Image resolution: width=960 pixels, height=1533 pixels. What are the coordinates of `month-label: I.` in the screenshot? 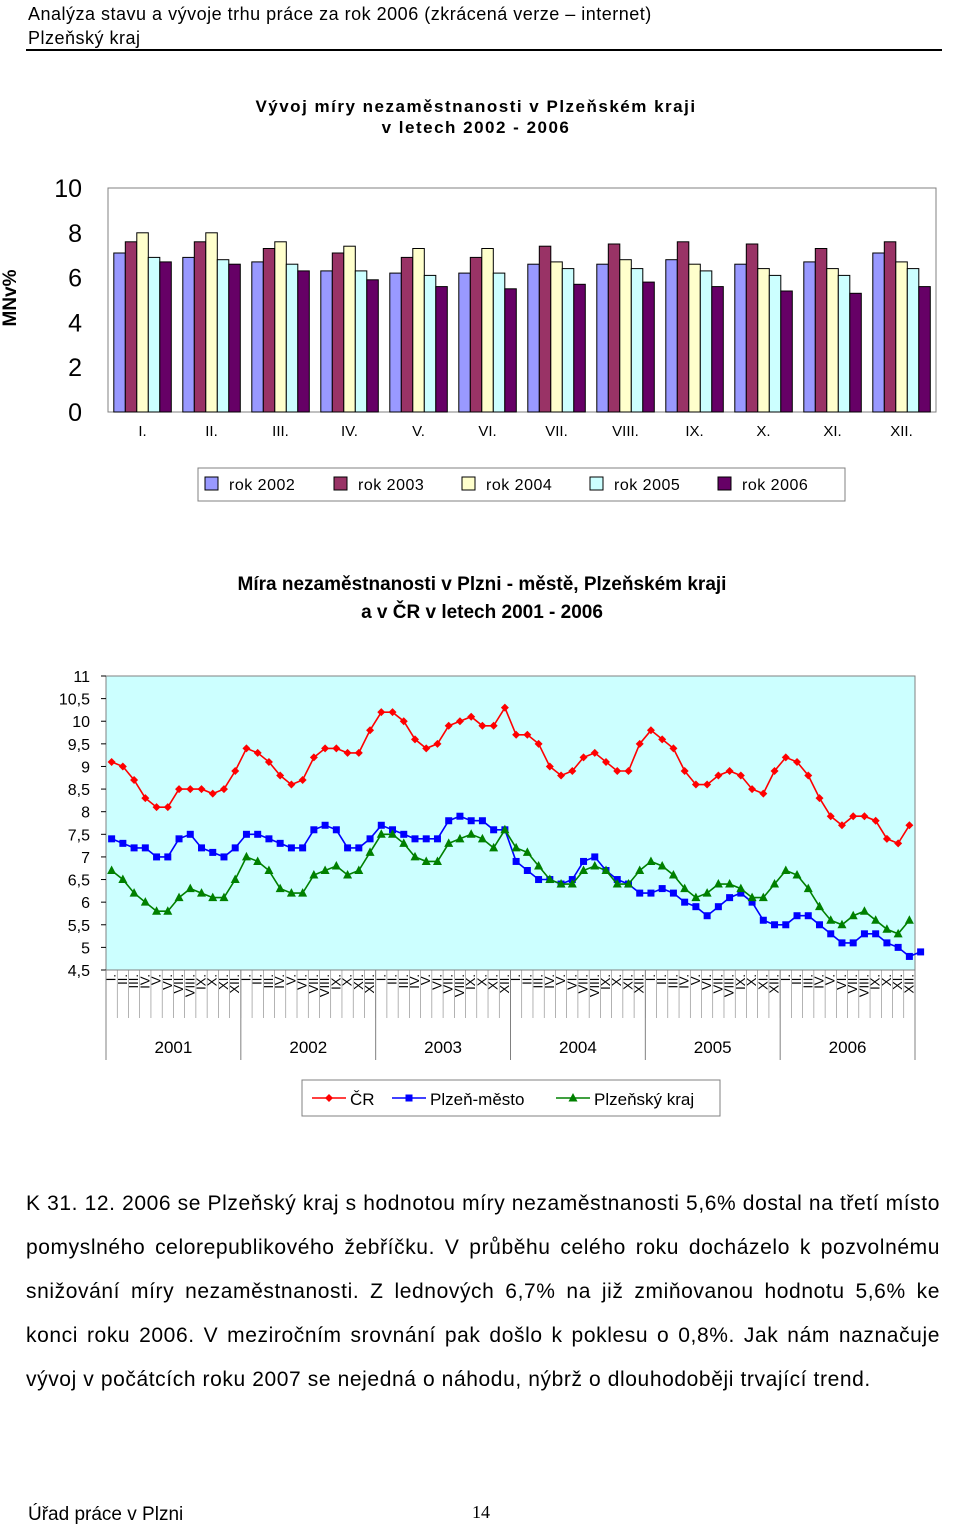 It's located at (380, 977).